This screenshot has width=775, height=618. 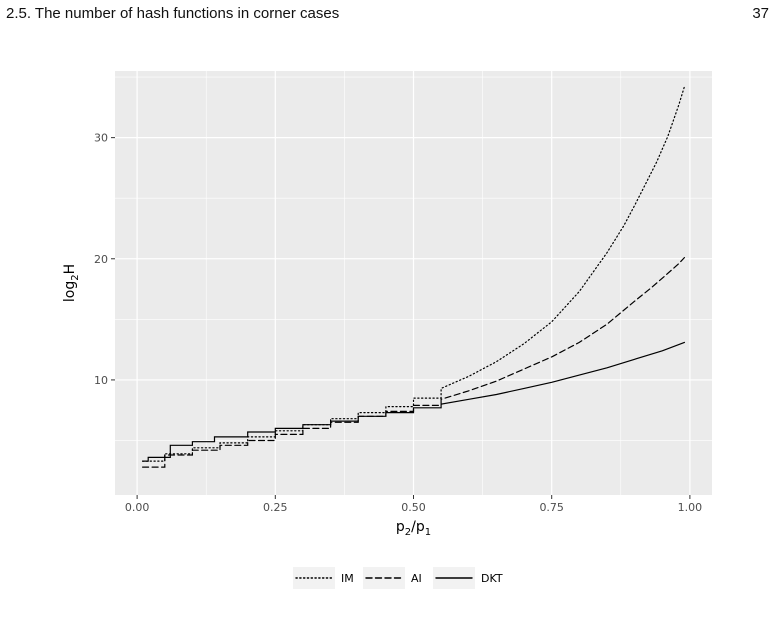 I want to click on y-title-tail: H, so click(x=70, y=269).